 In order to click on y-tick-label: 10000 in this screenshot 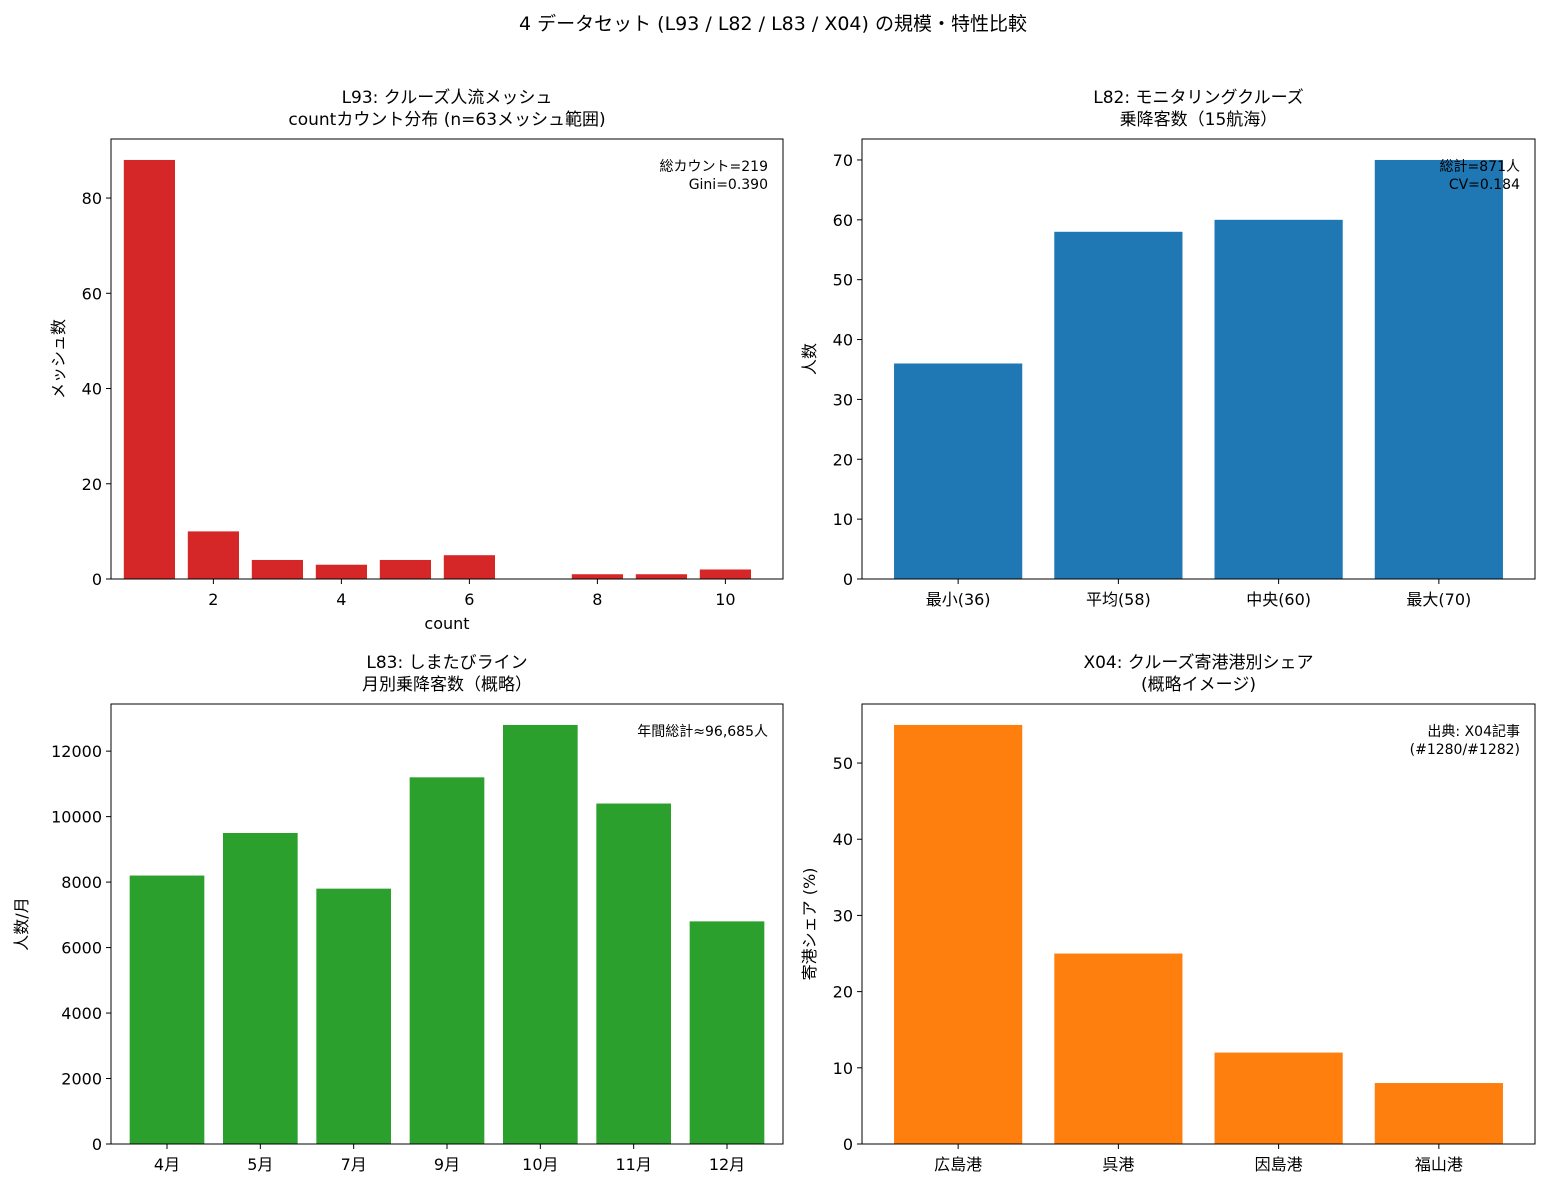, I will do `click(76, 817)`.